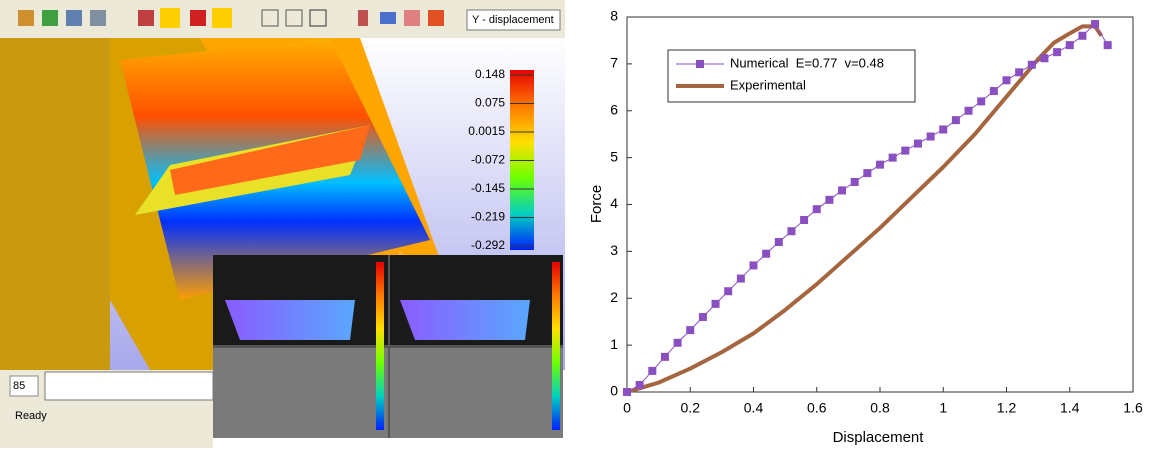 The height and width of the screenshot is (453, 1149). I want to click on y-tick-label: 5, so click(614, 156).